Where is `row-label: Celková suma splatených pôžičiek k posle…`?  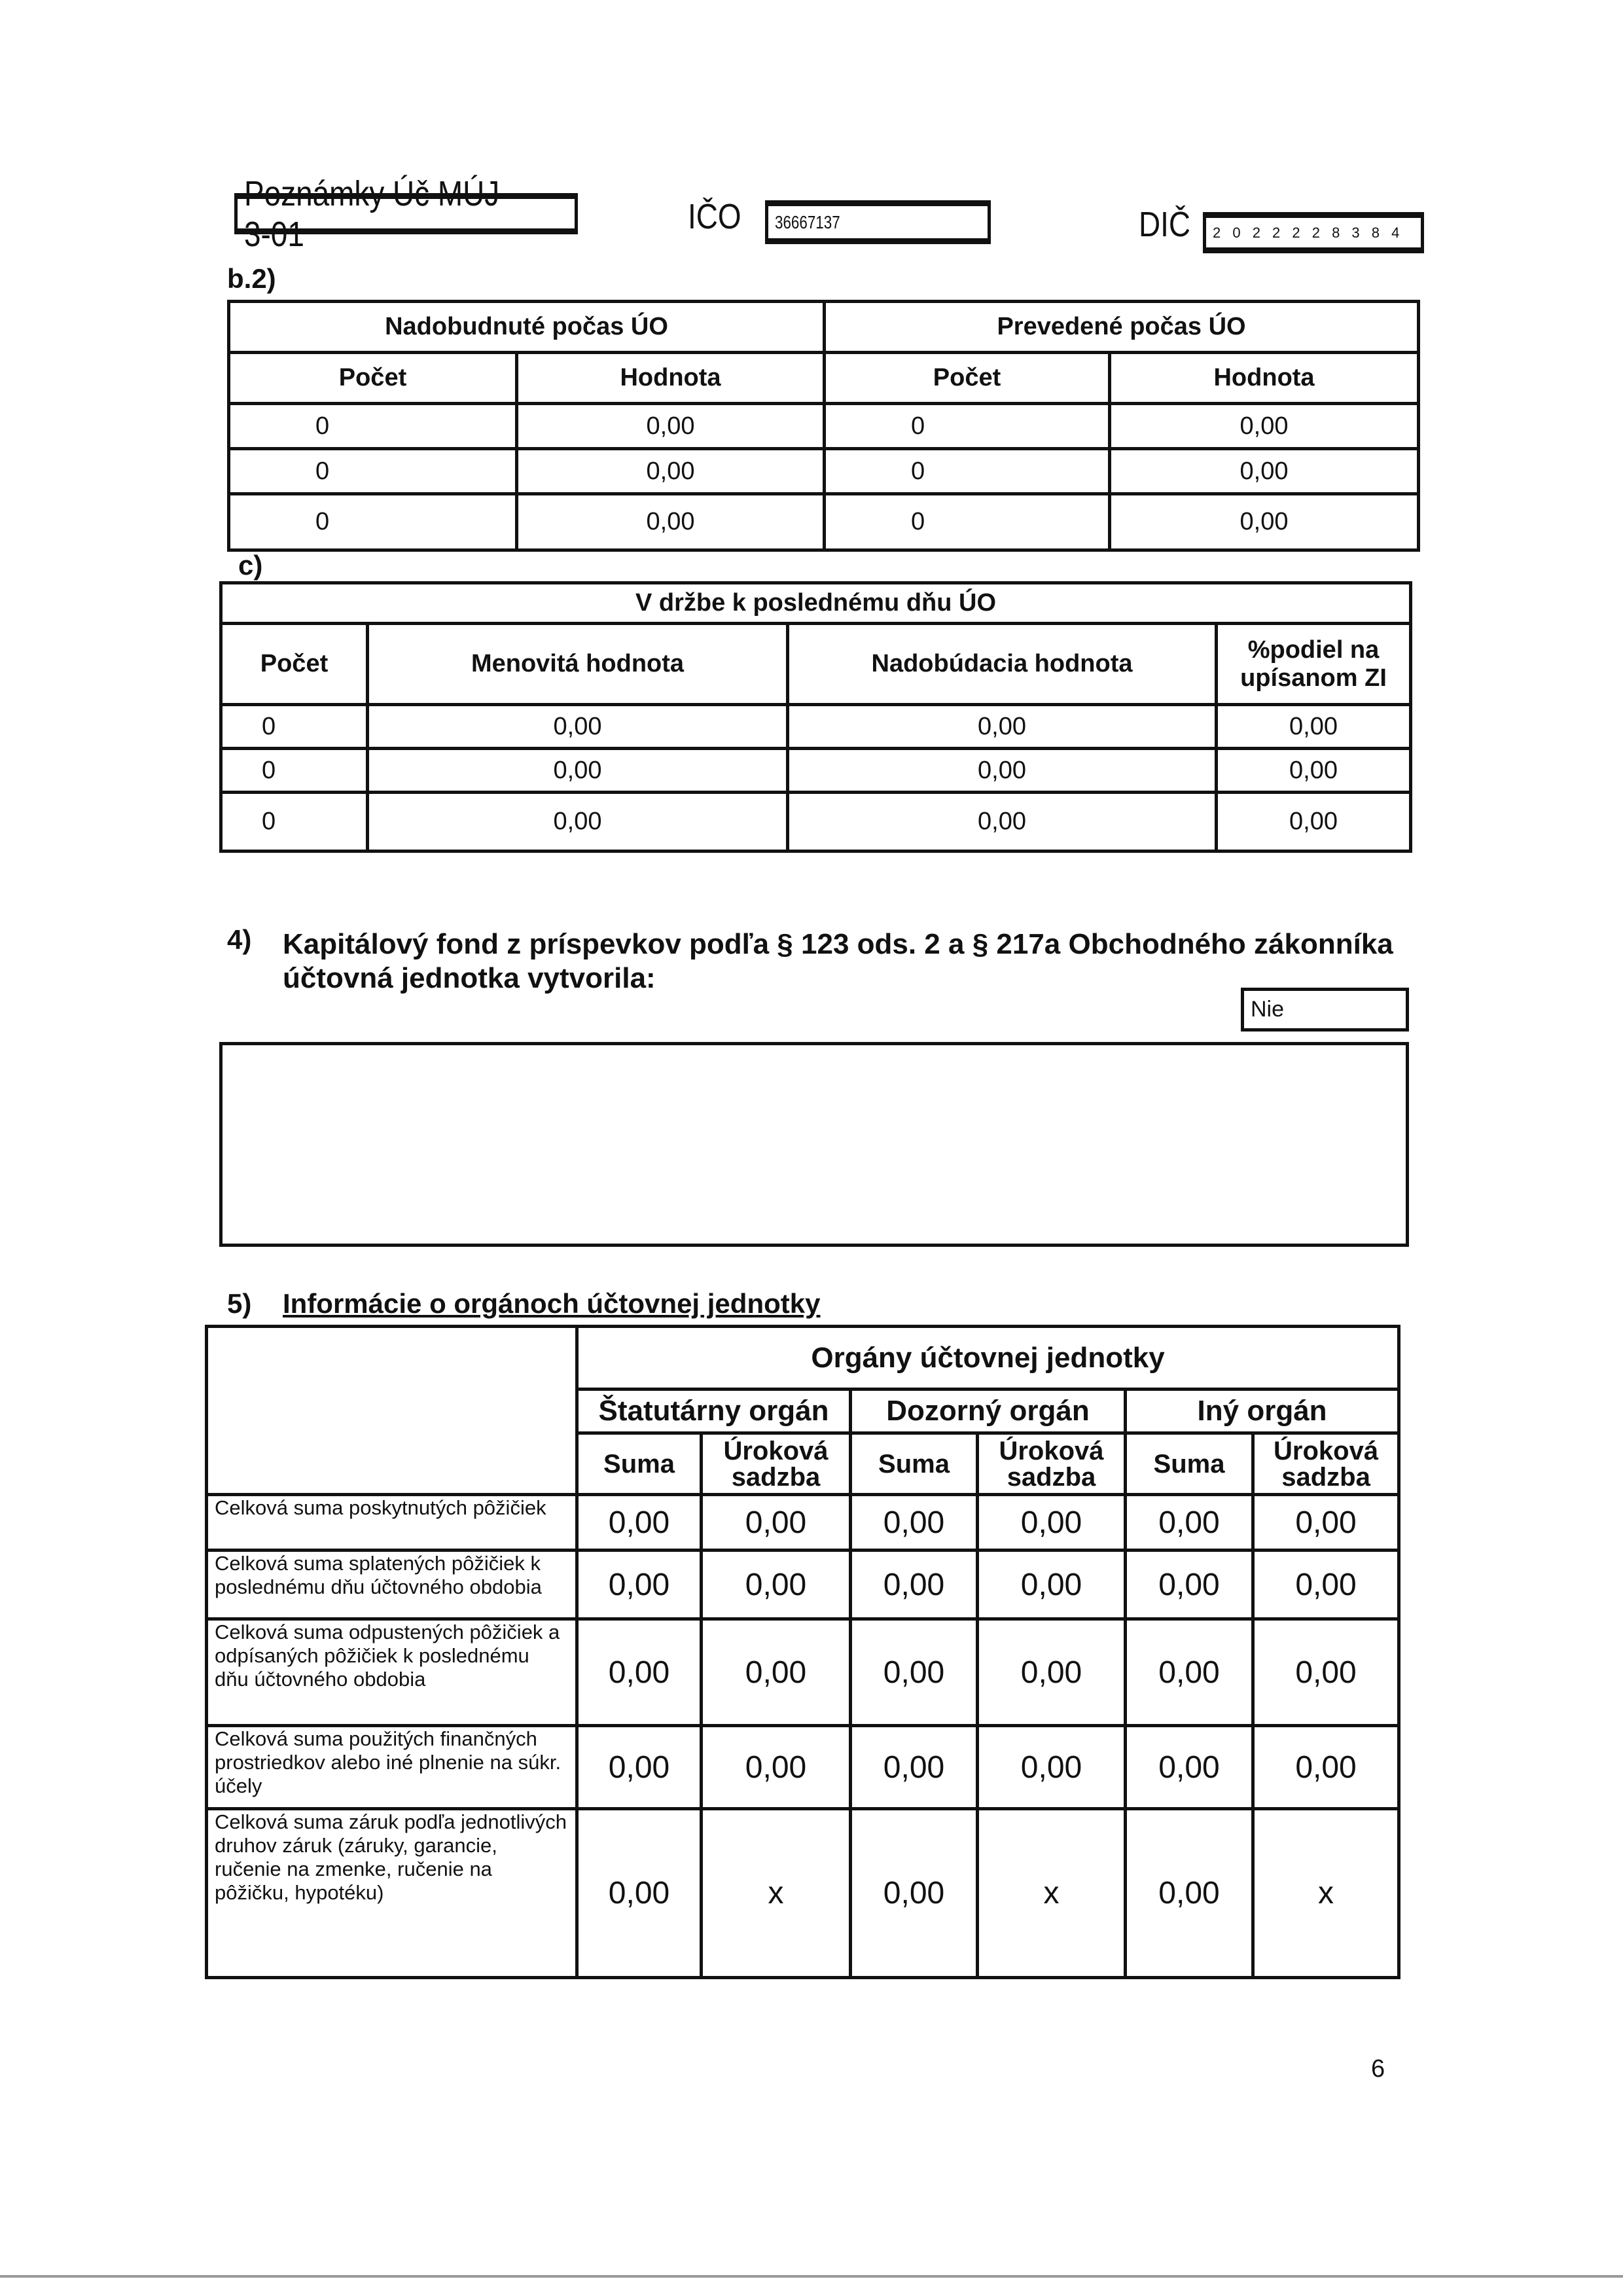 row-label: Celková suma splatených pôžičiek k posle… is located at coordinates (392, 1585).